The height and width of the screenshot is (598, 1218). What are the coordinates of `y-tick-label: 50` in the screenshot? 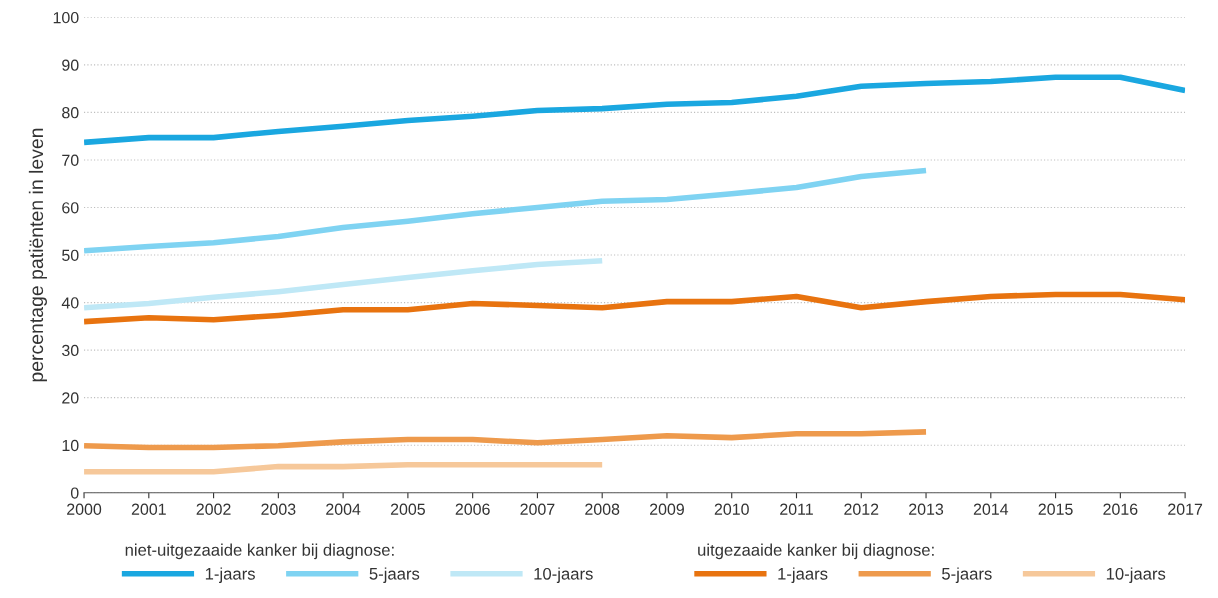 It's located at (70, 255).